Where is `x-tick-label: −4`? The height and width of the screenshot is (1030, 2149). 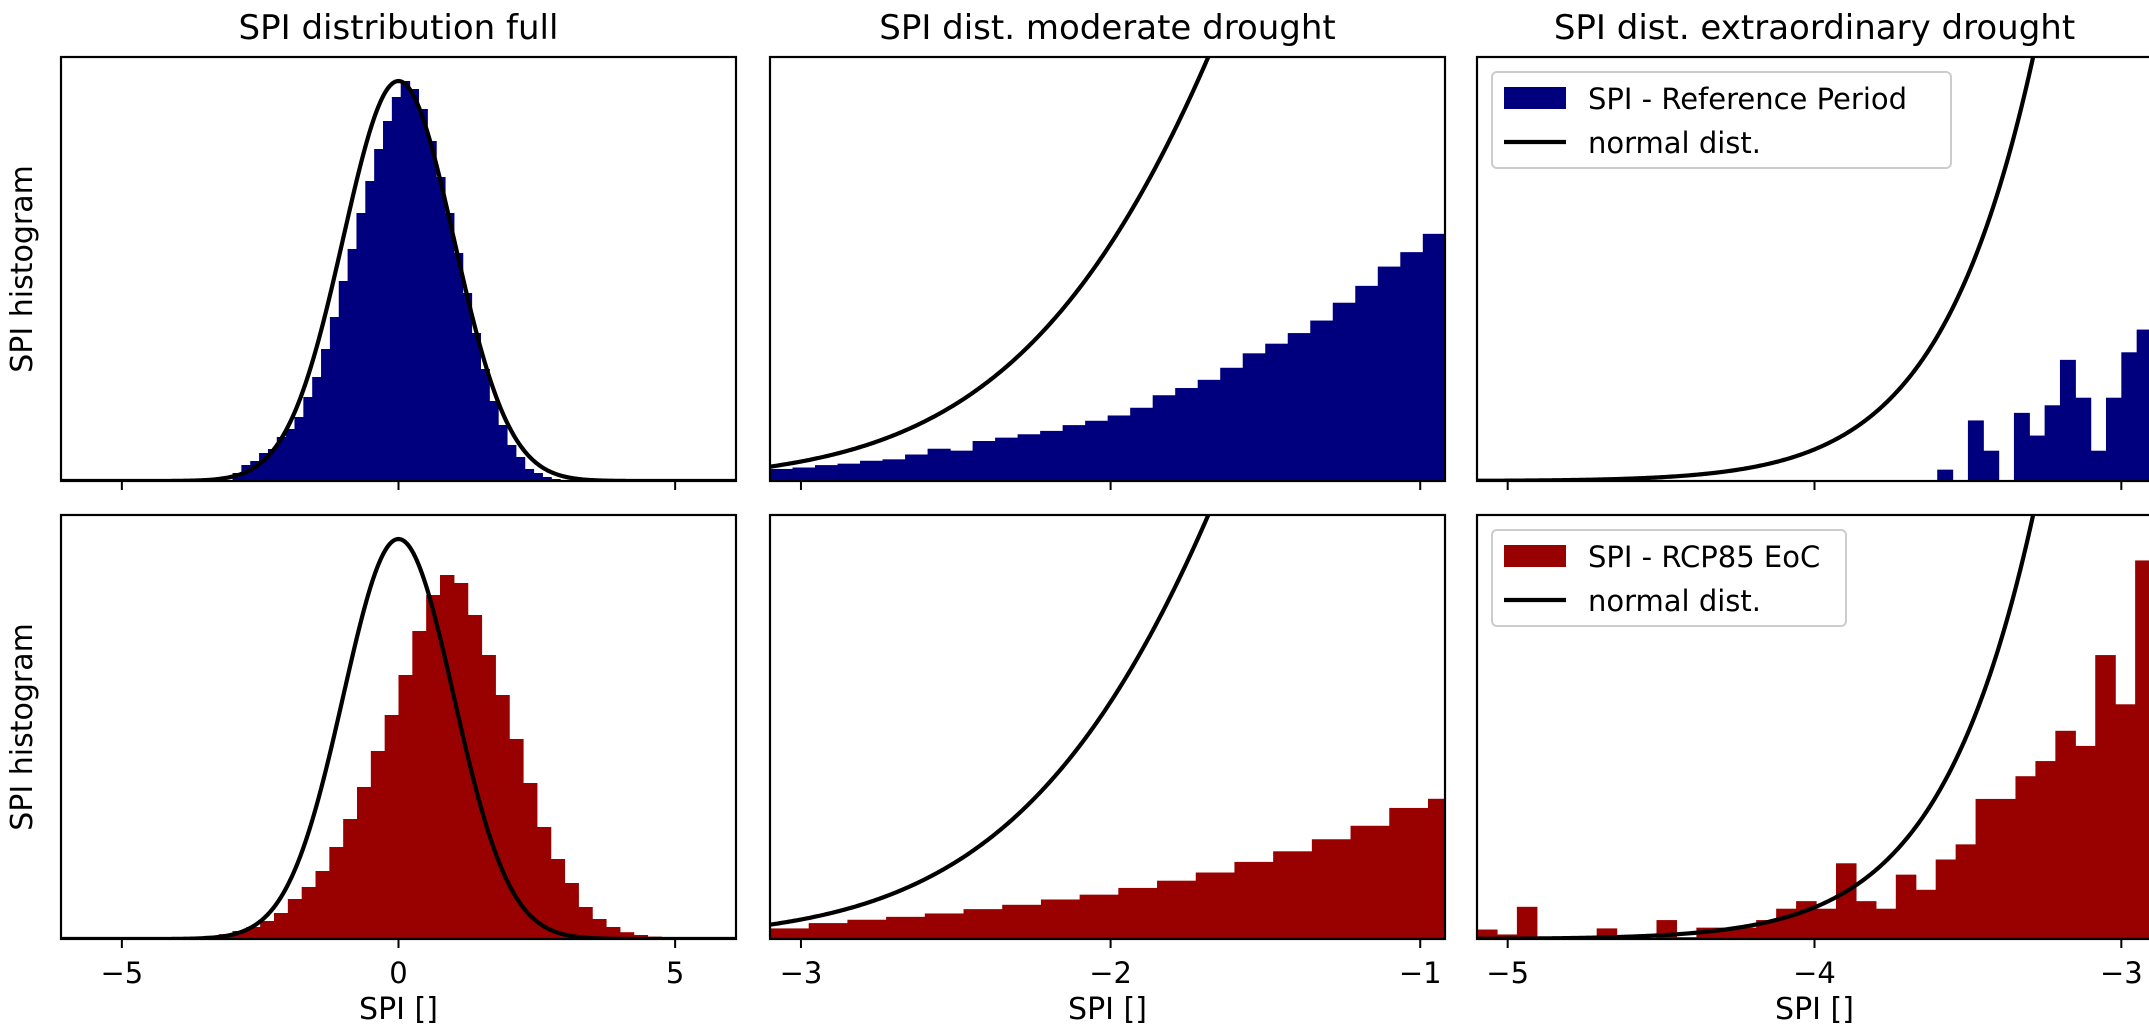
x-tick-label: −4 is located at coordinates (1814, 973).